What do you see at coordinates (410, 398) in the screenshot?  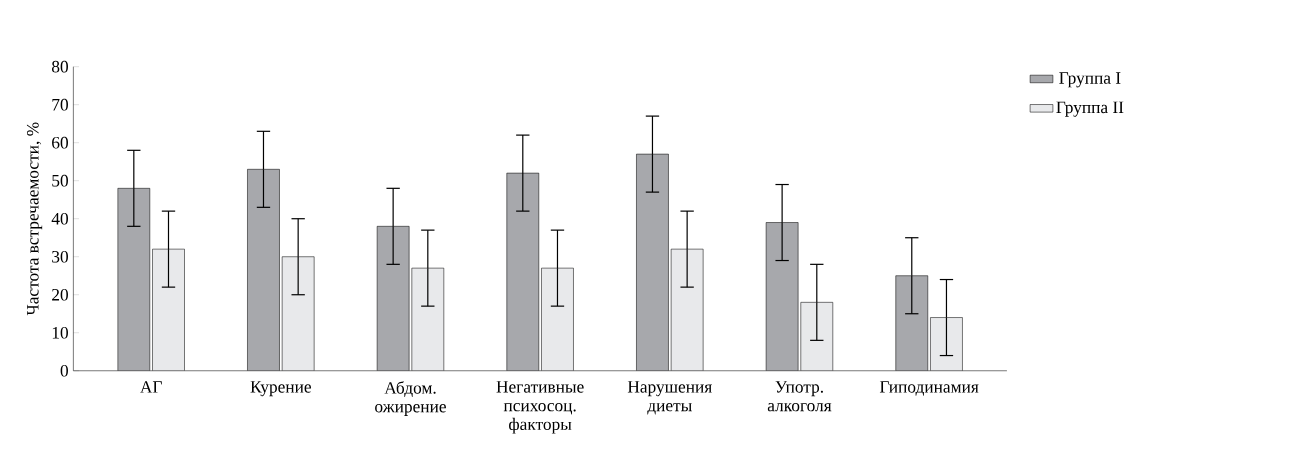 I see `x-tick-label: Абдом. ожирение` at bounding box center [410, 398].